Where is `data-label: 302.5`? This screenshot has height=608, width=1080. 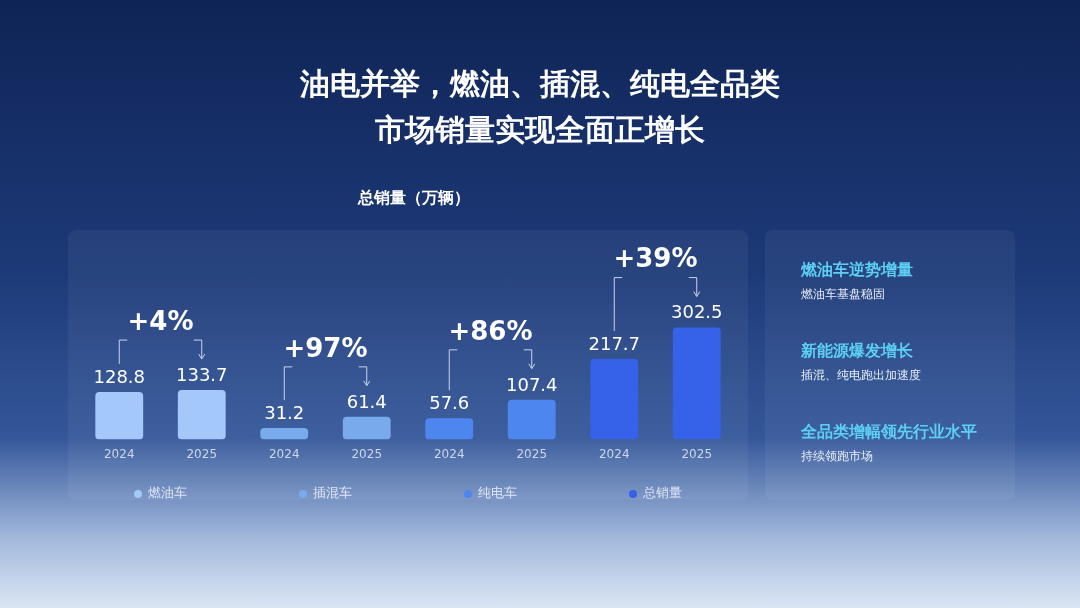 data-label: 302.5 is located at coordinates (696, 312).